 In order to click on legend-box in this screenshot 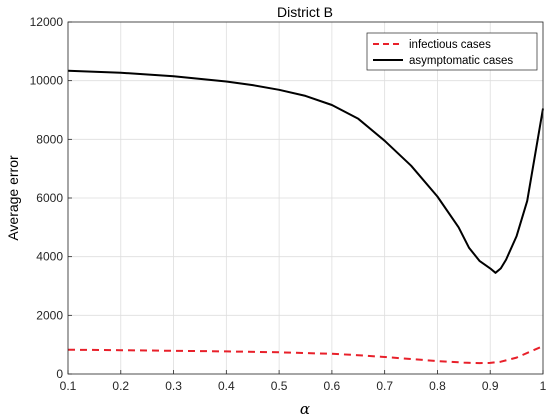, I will do `click(452, 51)`.